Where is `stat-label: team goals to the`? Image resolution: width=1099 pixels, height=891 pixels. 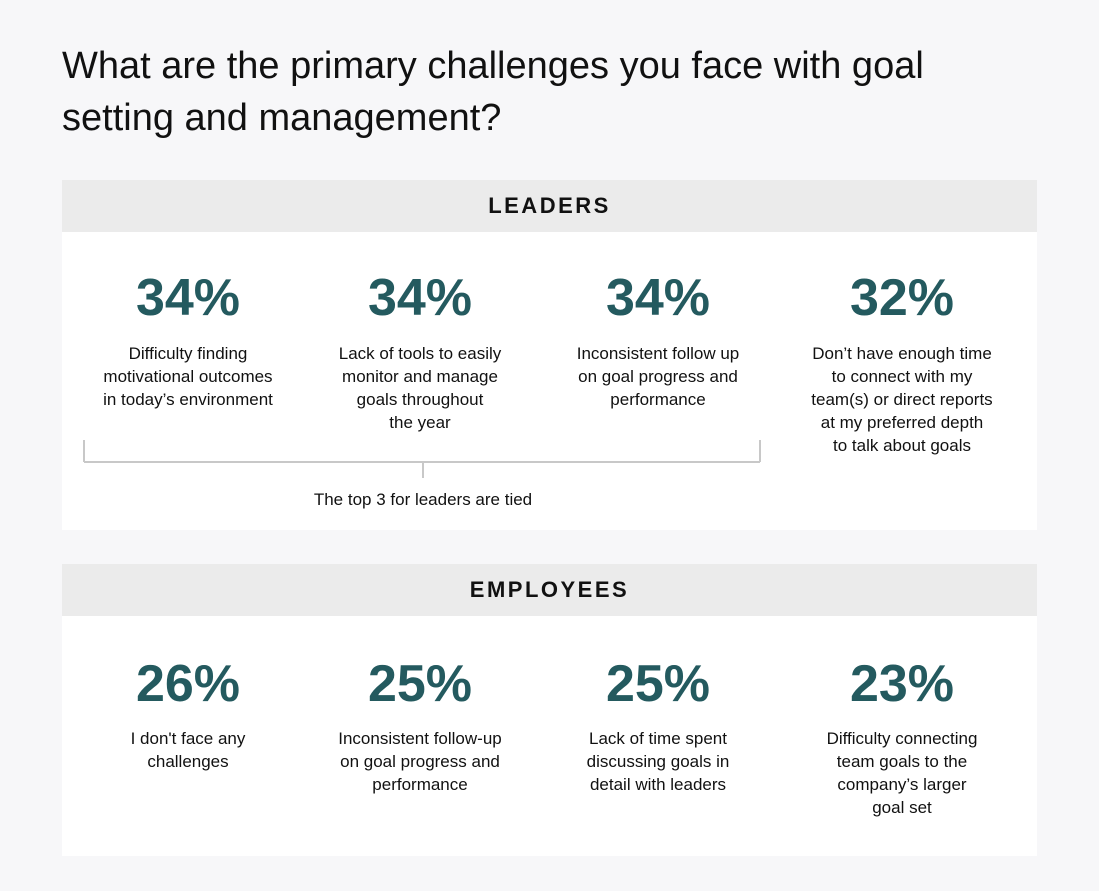
stat-label: team goals to the is located at coordinates (902, 761).